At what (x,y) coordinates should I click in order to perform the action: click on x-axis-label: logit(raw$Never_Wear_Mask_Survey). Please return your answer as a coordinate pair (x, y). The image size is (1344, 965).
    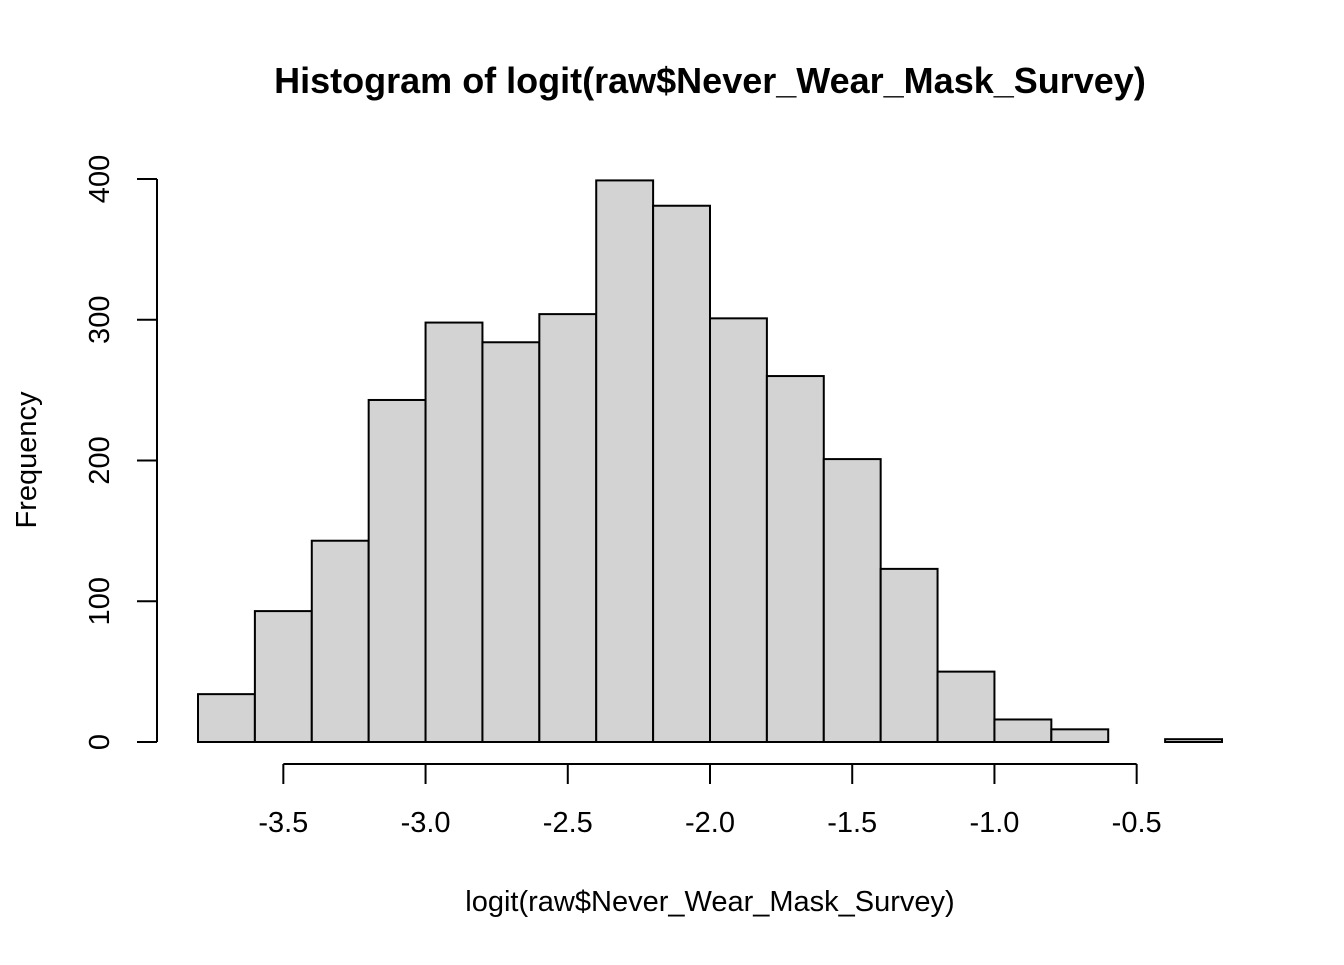
    Looking at the image, I should click on (709, 902).